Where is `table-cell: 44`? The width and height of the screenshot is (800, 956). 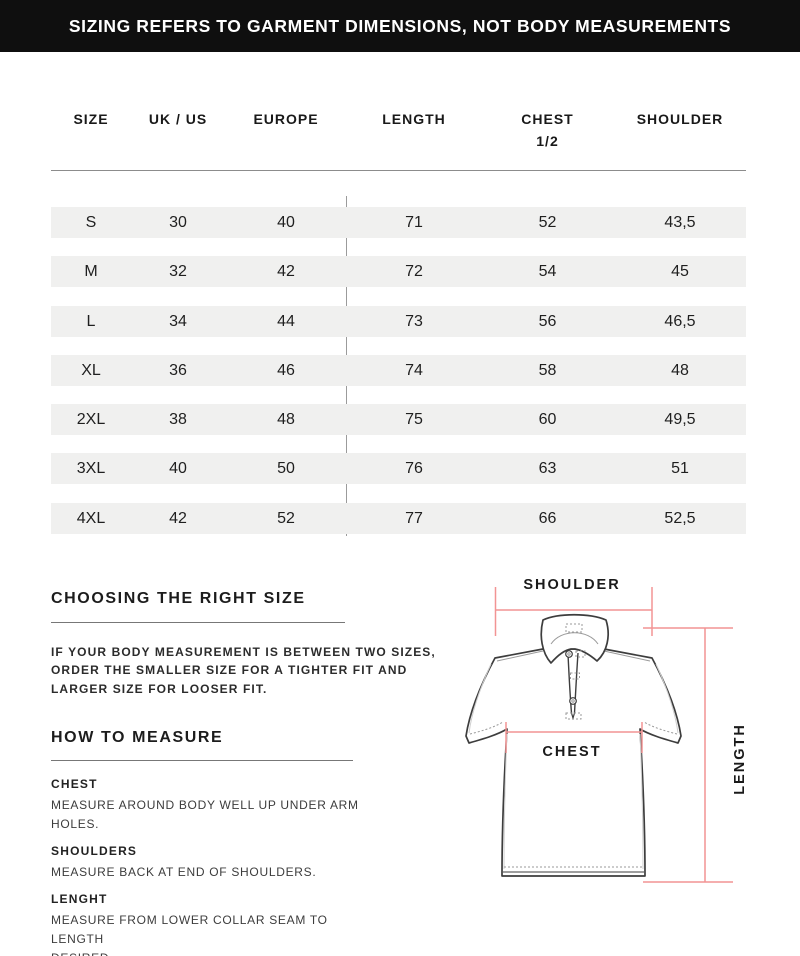 table-cell: 44 is located at coordinates (286, 321).